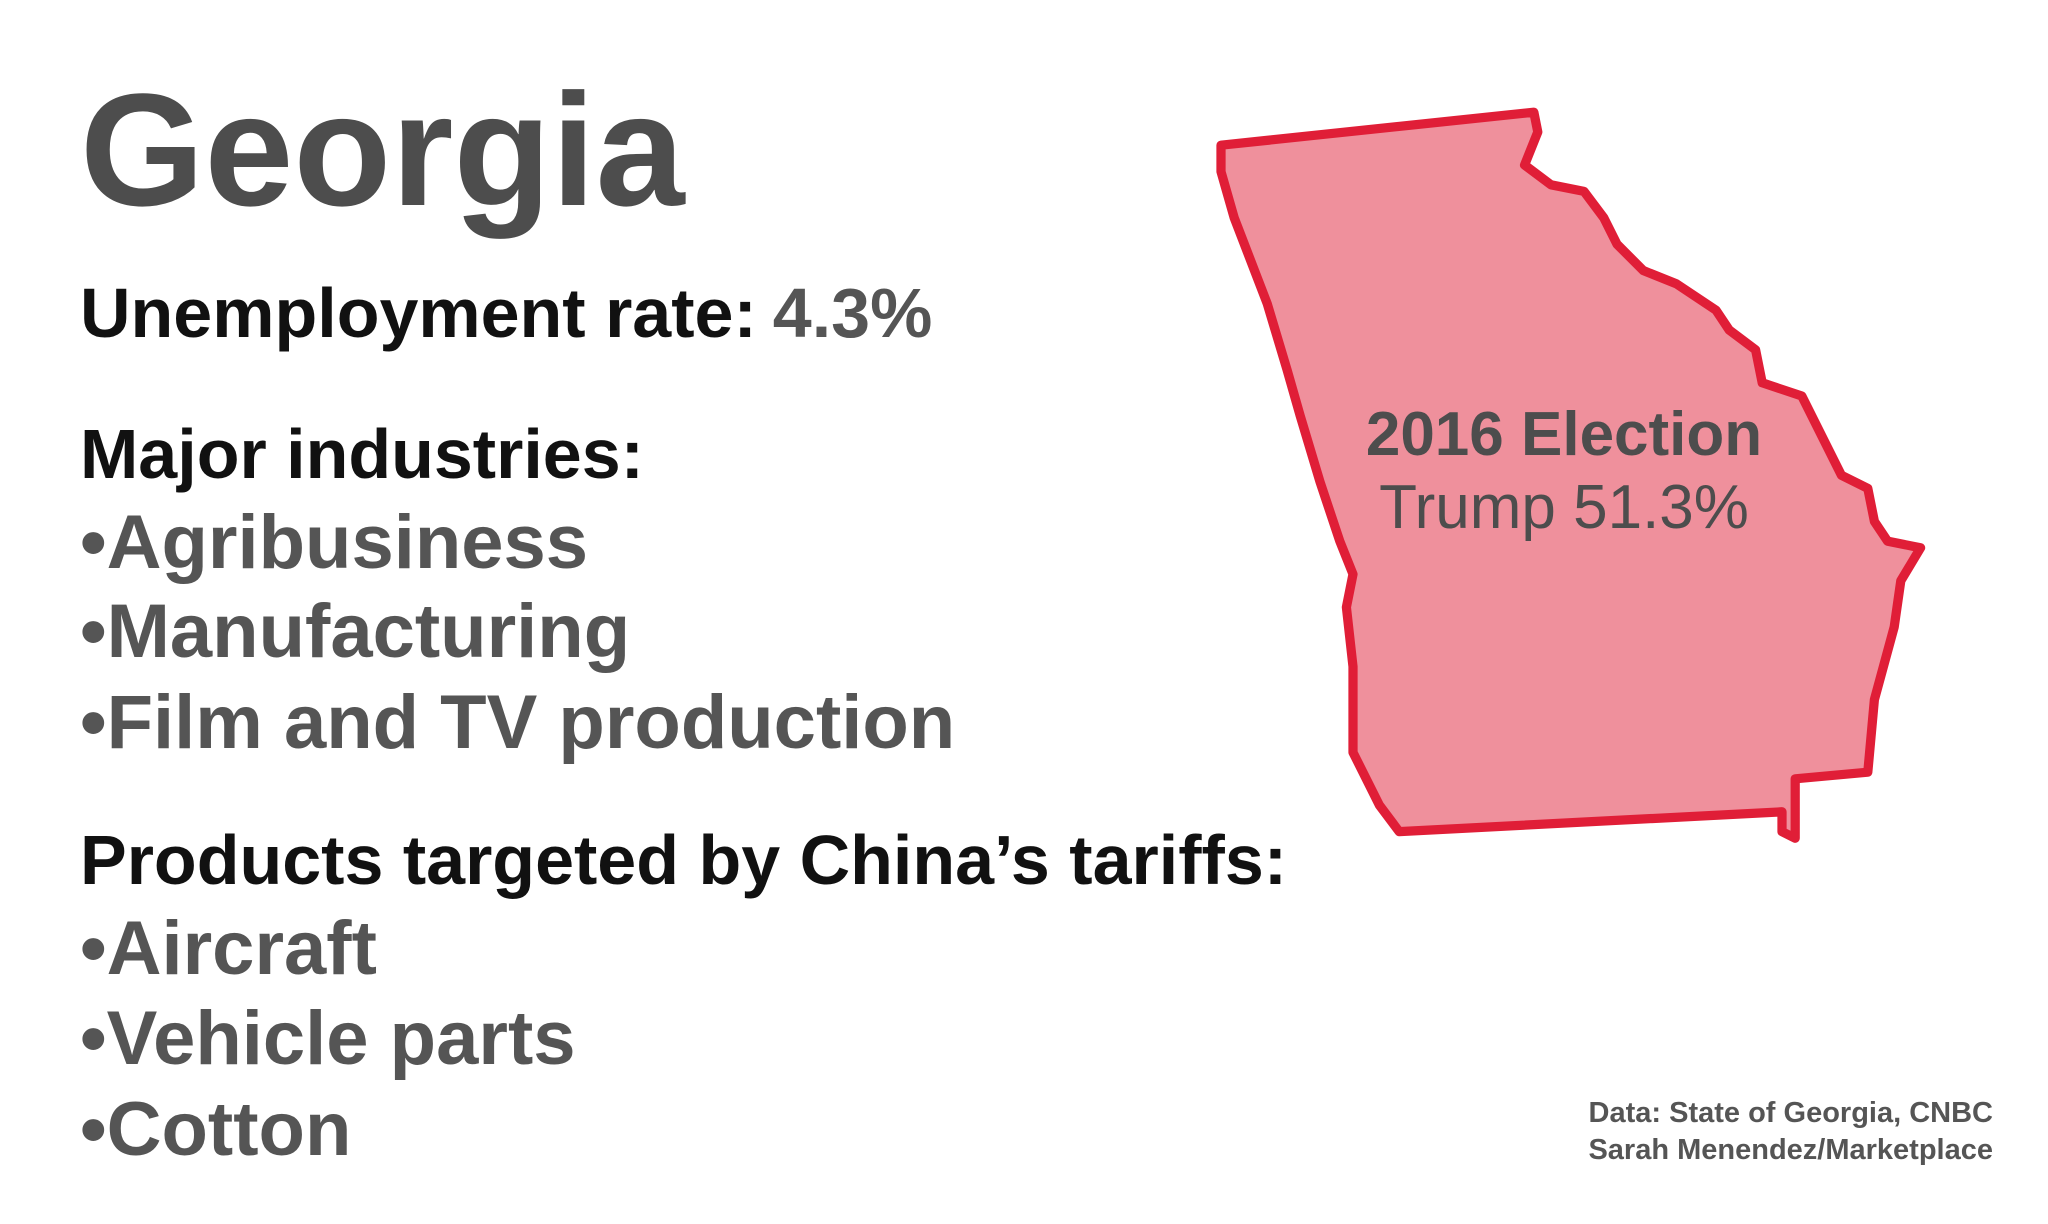 The height and width of the screenshot is (1224, 2048). What do you see at coordinates (1791, 1113) in the screenshot?
I see `source-line: Data: State of Georgia, CNBC` at bounding box center [1791, 1113].